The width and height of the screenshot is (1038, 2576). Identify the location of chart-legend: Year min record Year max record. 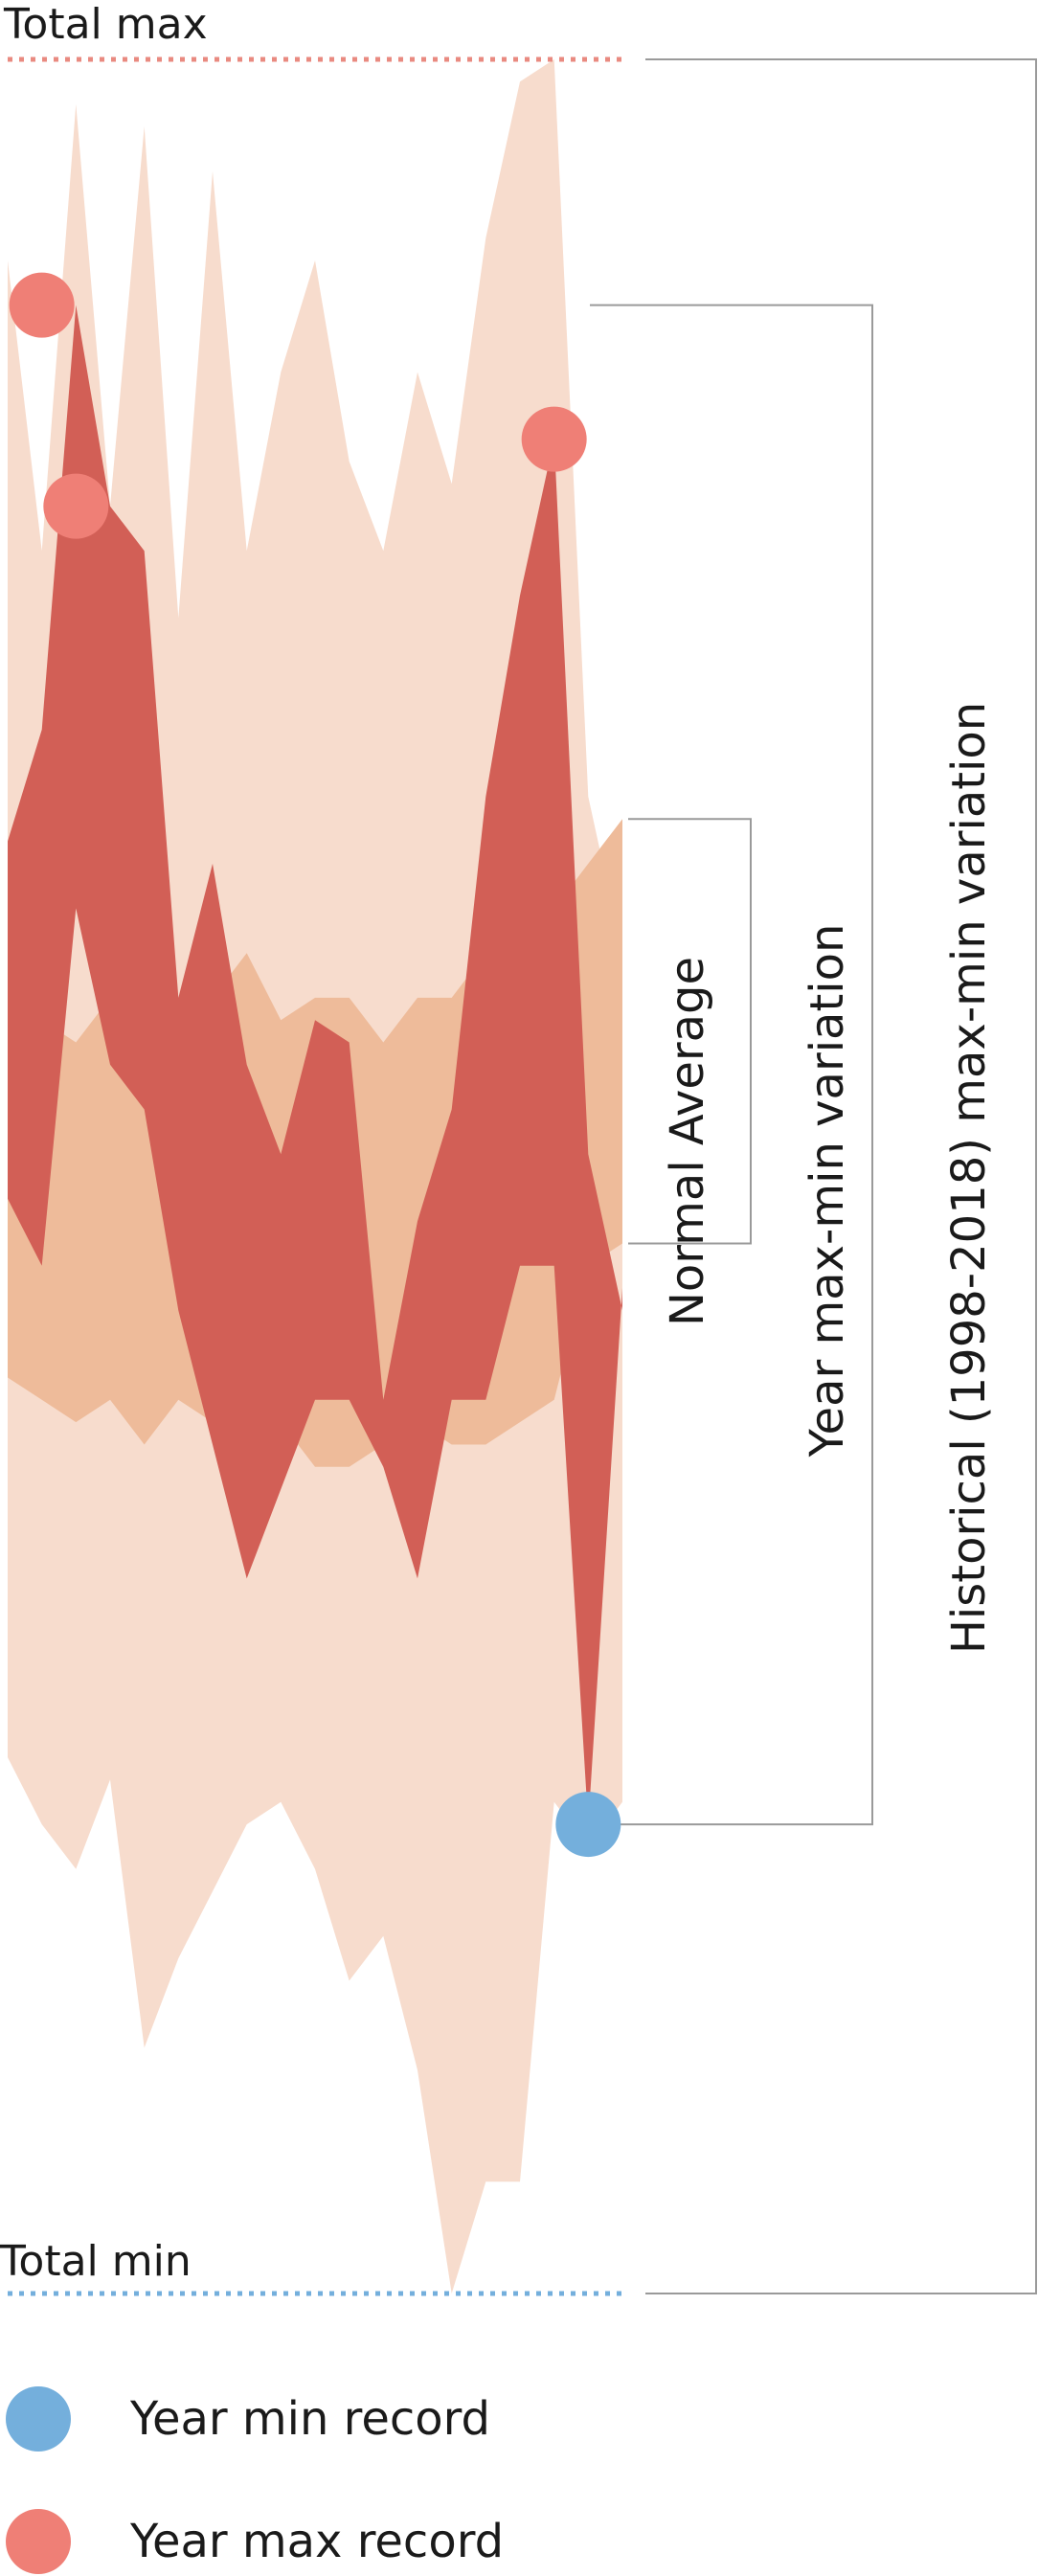
(255, 2480).